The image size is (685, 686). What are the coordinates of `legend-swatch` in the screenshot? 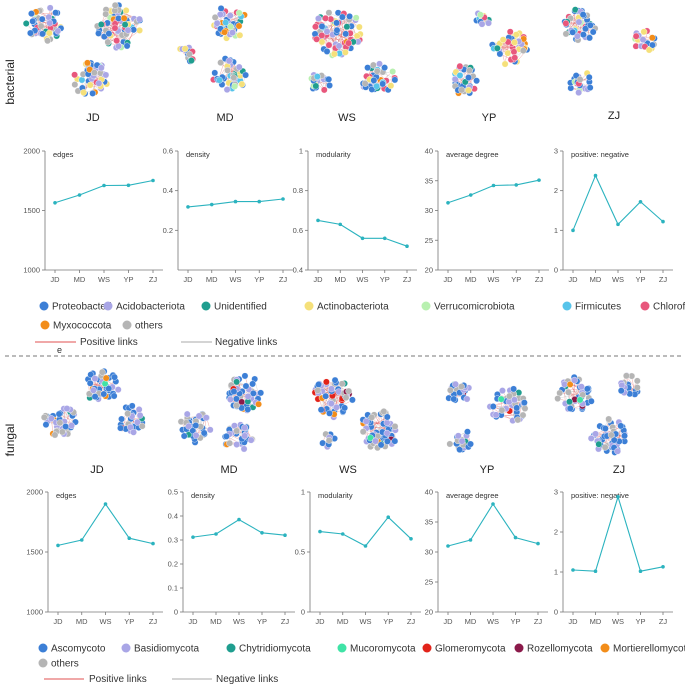 It's located at (127, 325).